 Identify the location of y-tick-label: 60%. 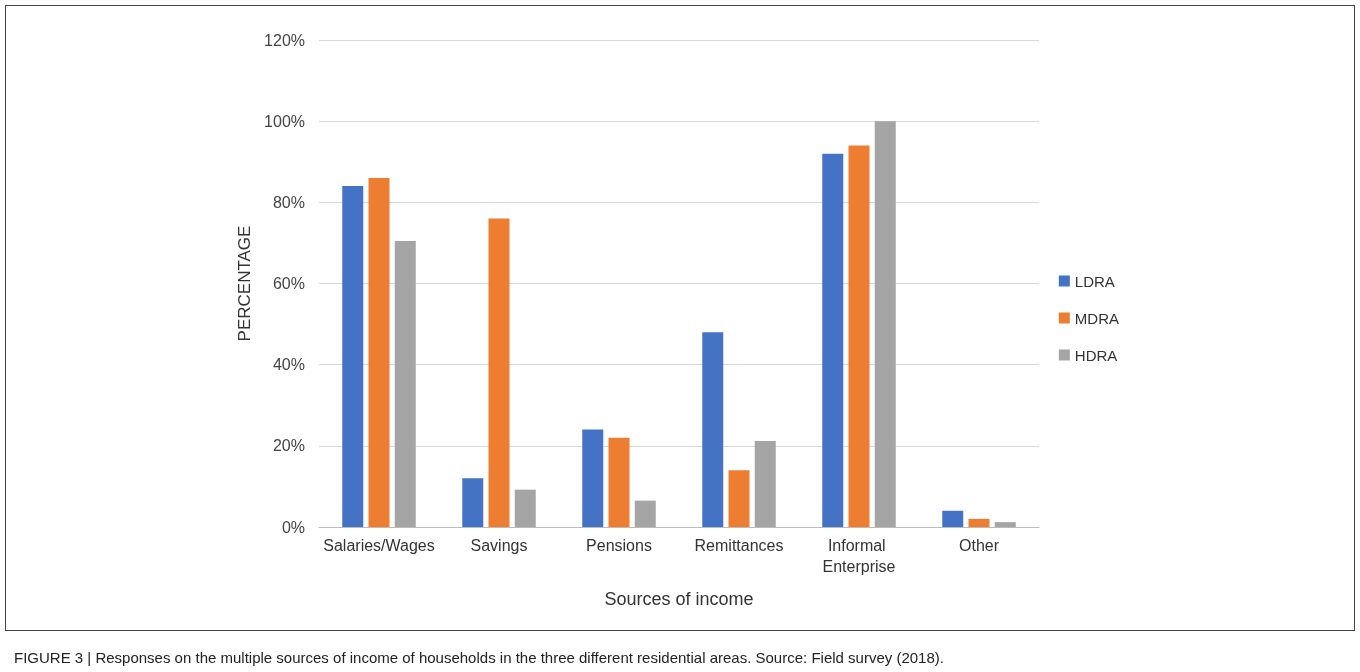
(288, 283).